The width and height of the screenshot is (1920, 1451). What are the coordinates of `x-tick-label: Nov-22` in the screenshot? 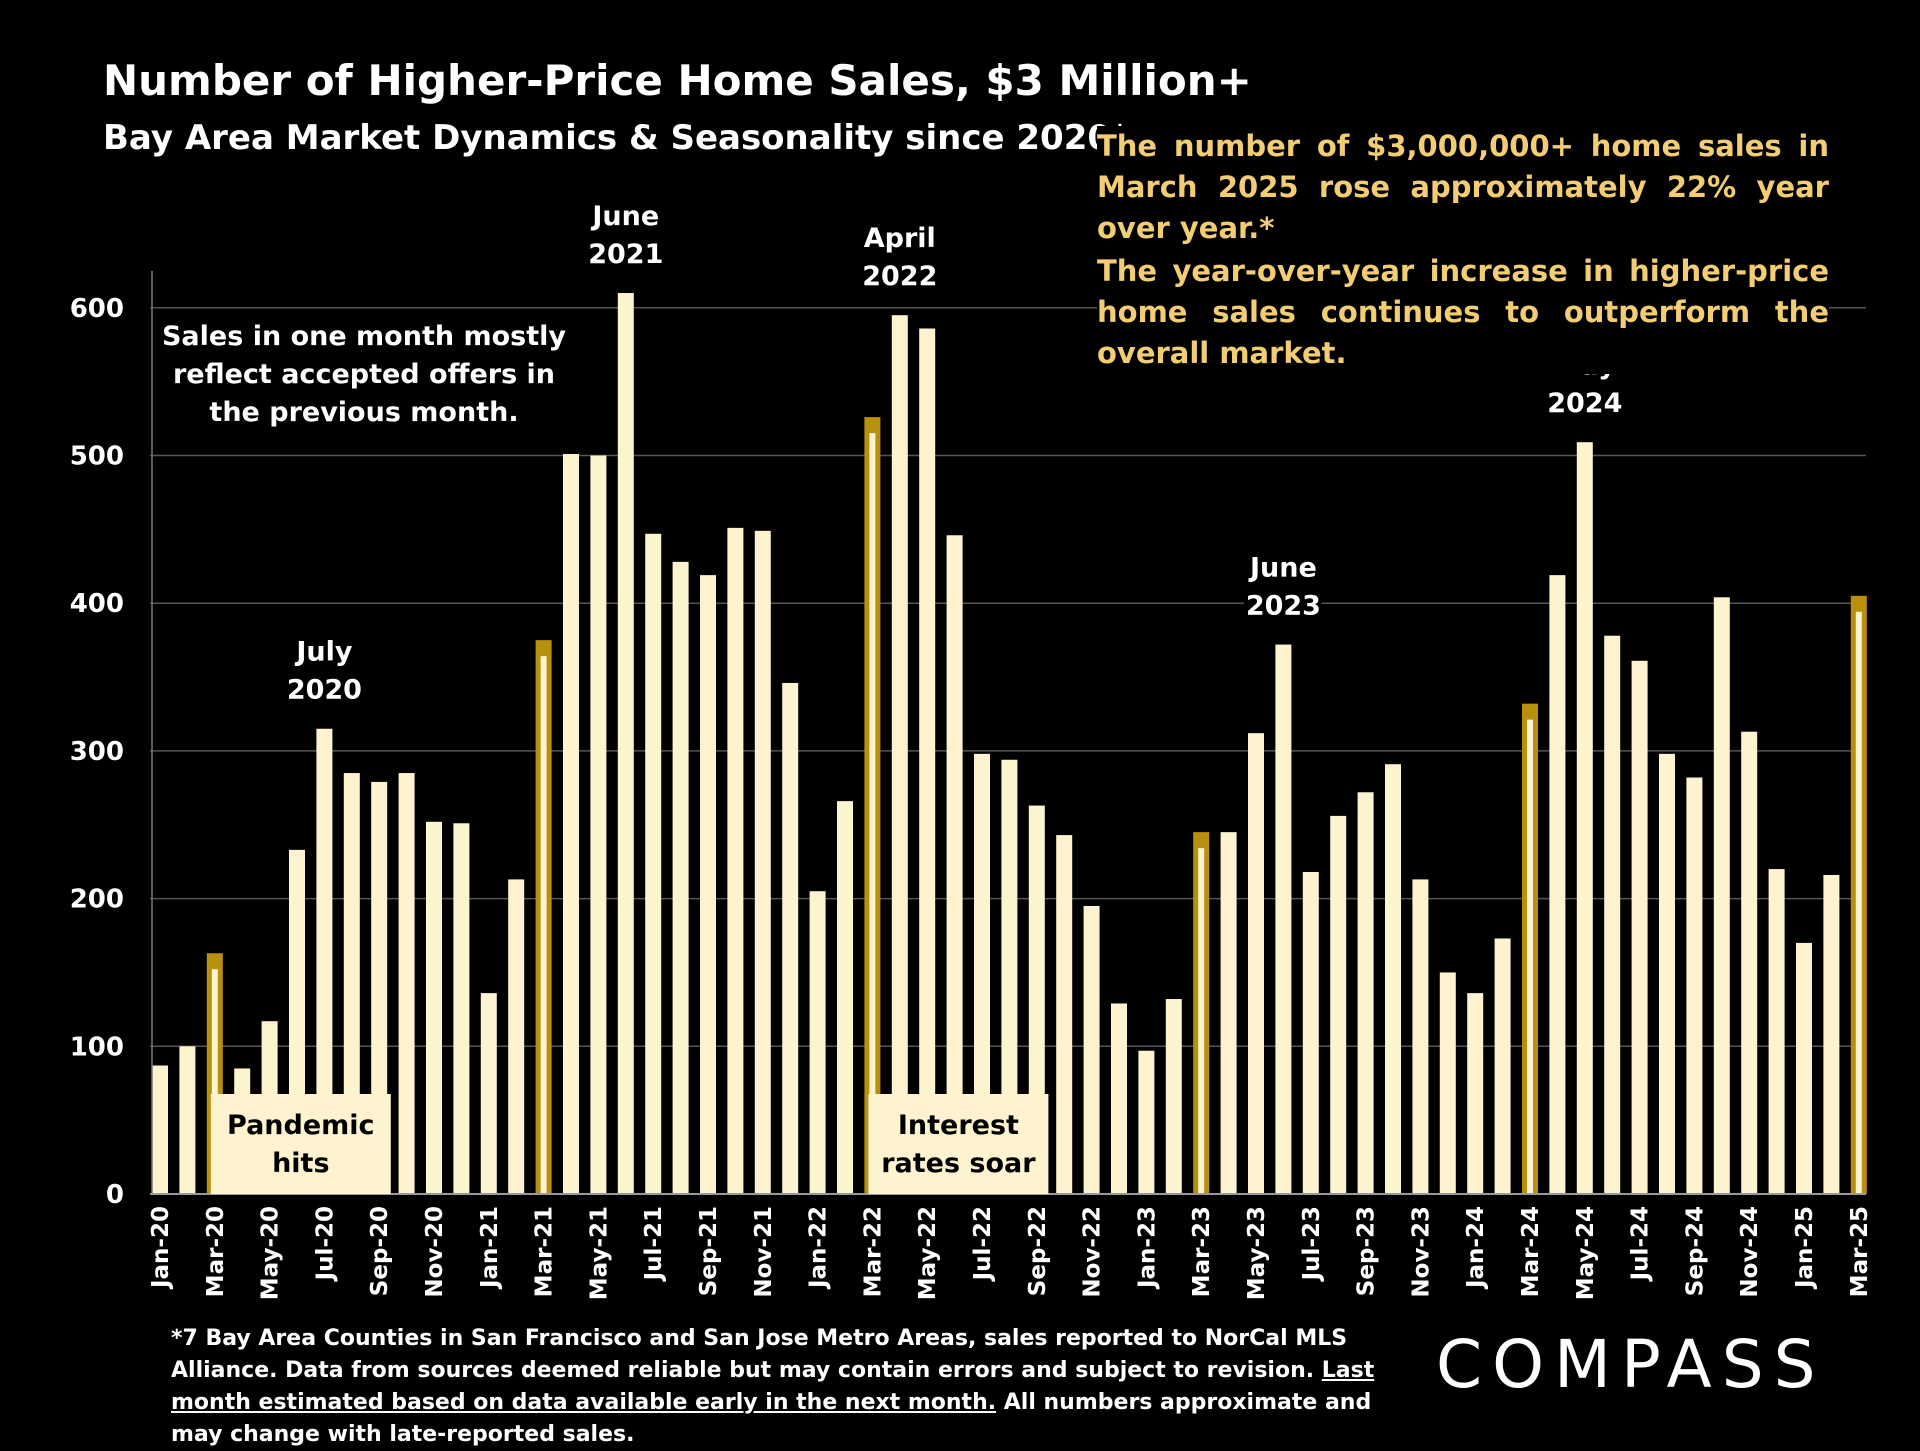 It's located at (1093, 1252).